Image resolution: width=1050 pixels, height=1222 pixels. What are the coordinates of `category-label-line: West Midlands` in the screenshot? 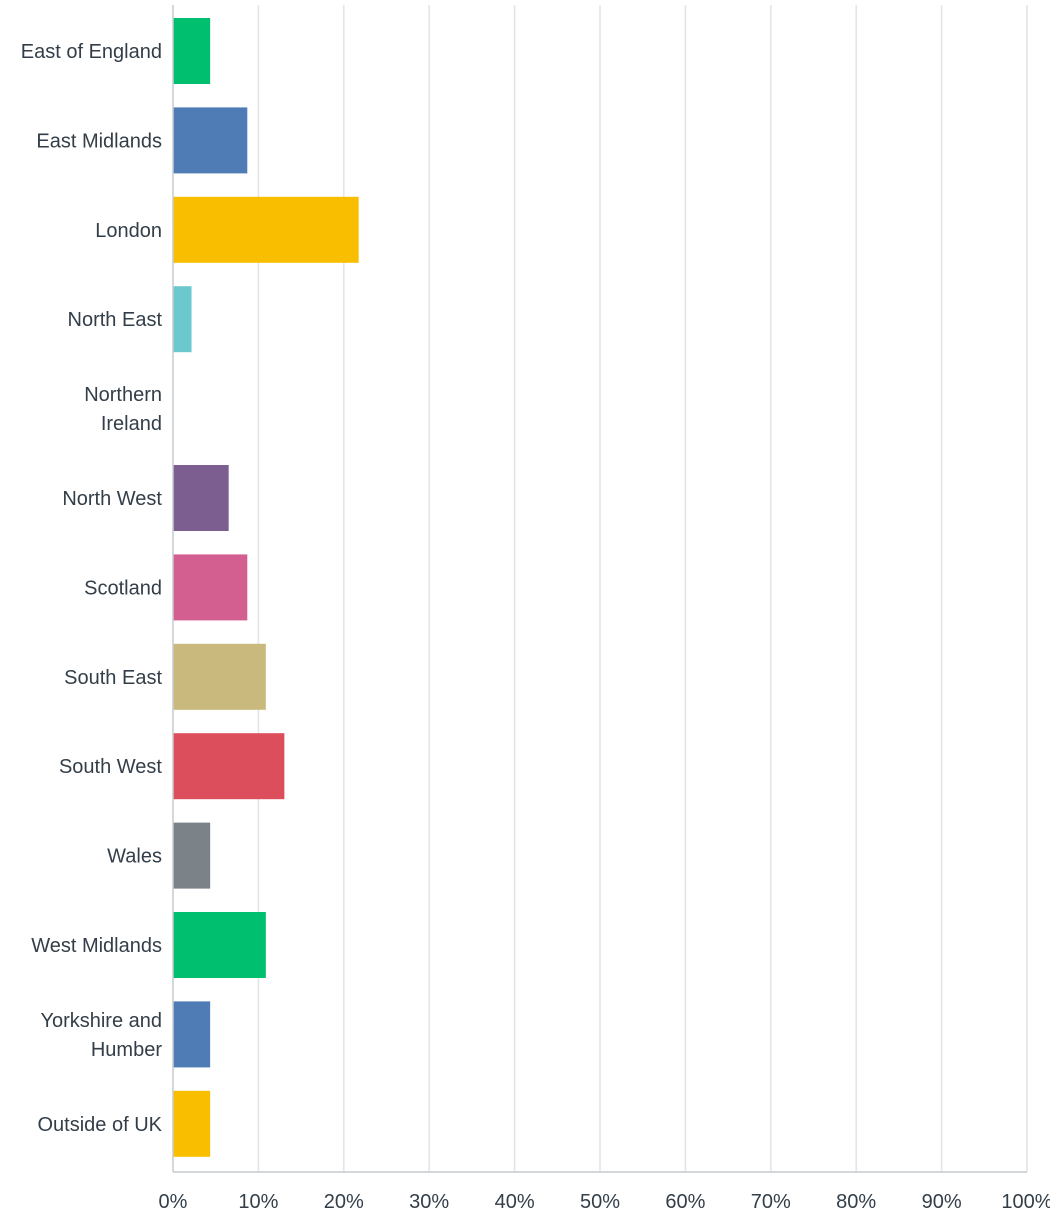 It's located at (96, 946).